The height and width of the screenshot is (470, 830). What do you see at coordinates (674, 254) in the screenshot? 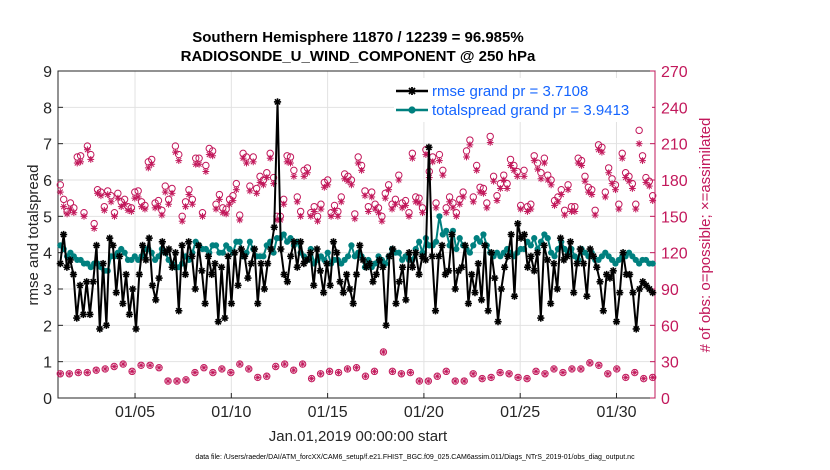
I see `y2-tick-label-4: 120` at bounding box center [674, 254].